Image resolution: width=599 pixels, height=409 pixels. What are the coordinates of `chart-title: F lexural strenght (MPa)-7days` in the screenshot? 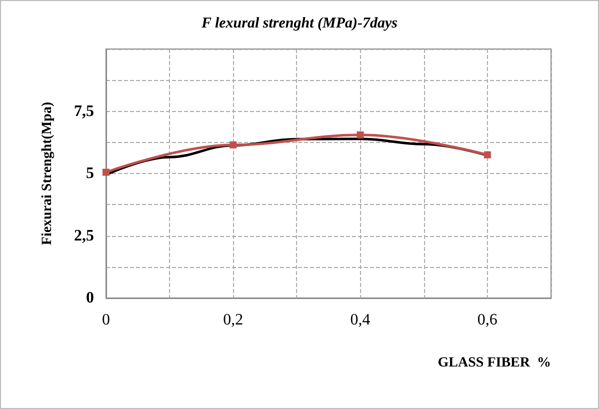 It's located at (299, 24).